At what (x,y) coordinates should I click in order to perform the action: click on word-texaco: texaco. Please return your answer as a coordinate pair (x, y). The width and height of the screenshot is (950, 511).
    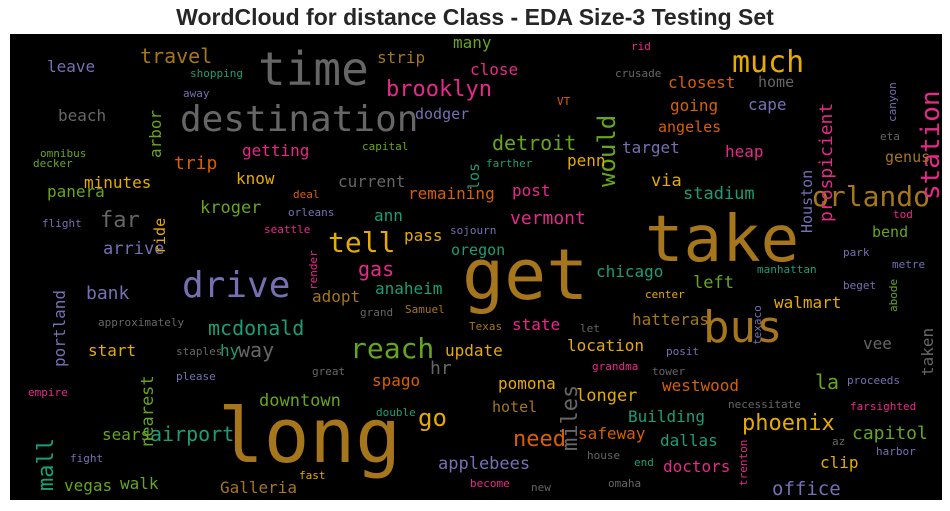
    Looking at the image, I should click on (757, 325).